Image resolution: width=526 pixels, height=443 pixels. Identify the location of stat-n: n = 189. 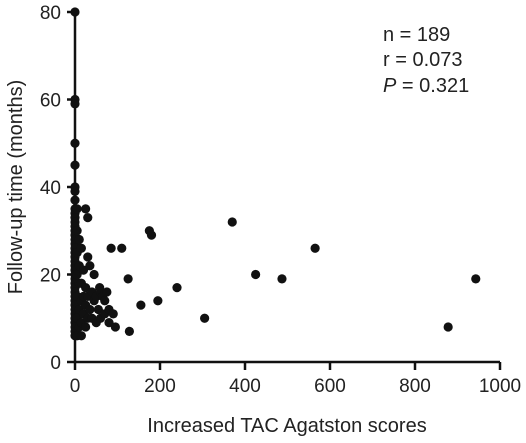
(416, 35).